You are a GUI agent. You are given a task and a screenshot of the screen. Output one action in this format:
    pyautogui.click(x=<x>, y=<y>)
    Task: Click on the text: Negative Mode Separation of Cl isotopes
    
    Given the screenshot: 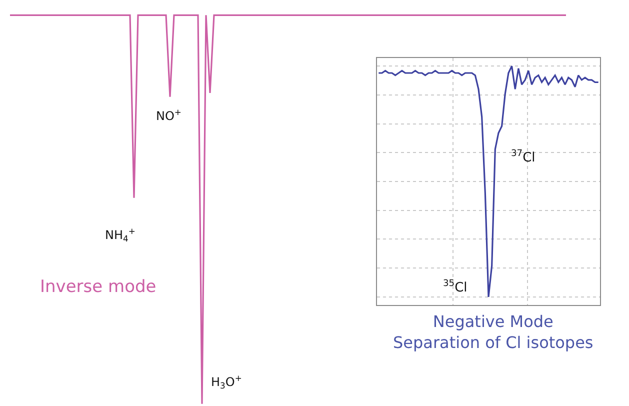 What is the action you would take?
    pyautogui.click(x=493, y=332)
    